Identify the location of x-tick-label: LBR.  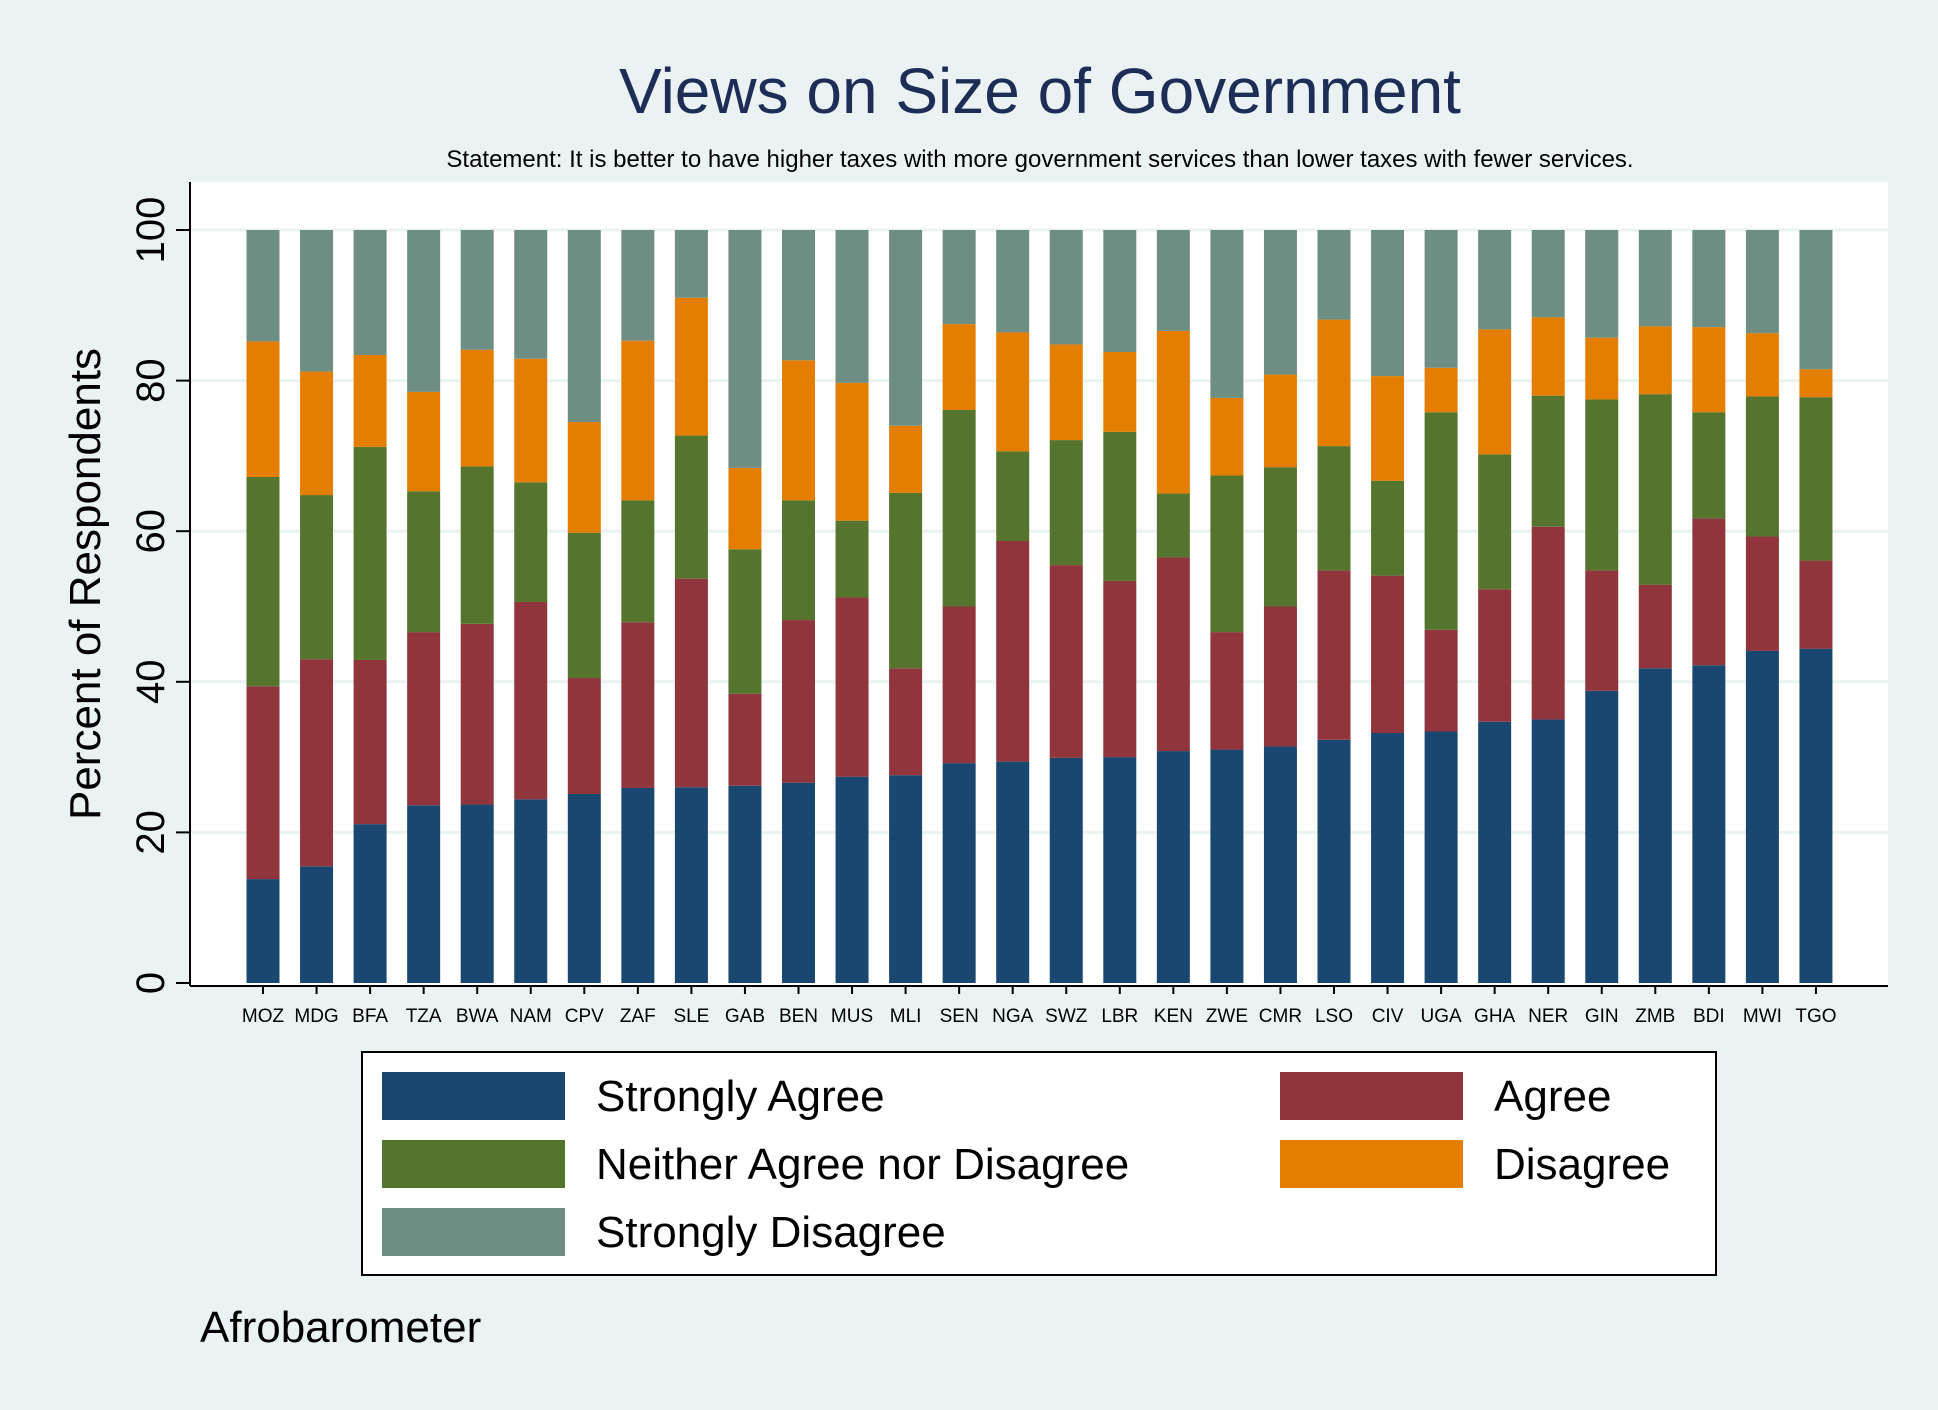
(1119, 1016).